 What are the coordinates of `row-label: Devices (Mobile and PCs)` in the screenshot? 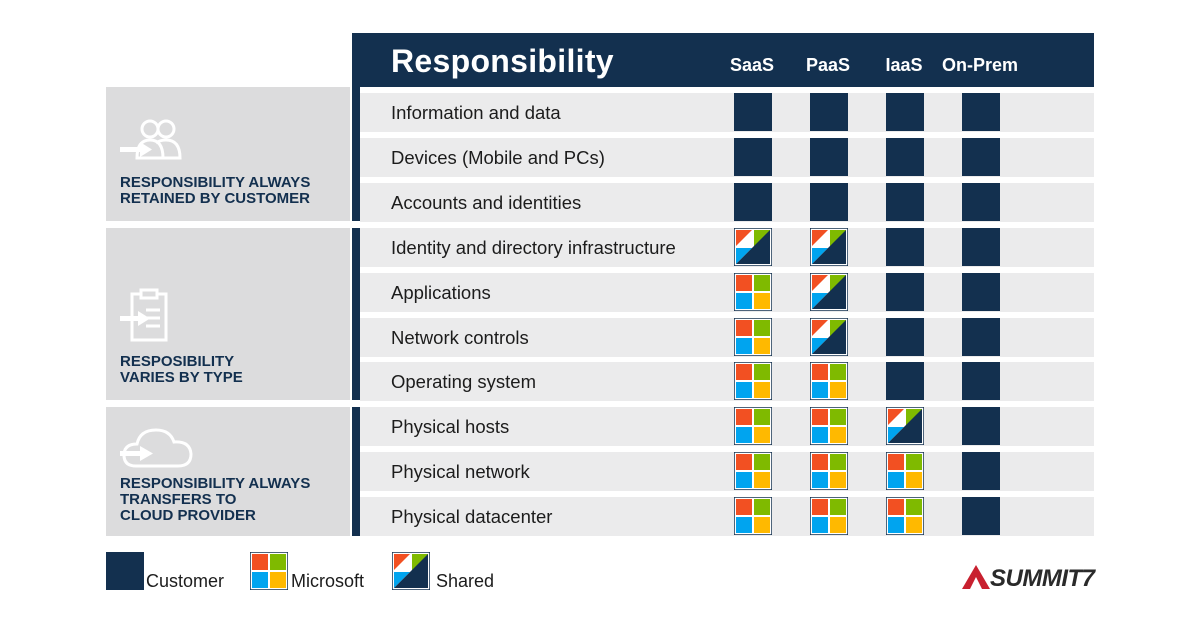 It's located at (498, 157).